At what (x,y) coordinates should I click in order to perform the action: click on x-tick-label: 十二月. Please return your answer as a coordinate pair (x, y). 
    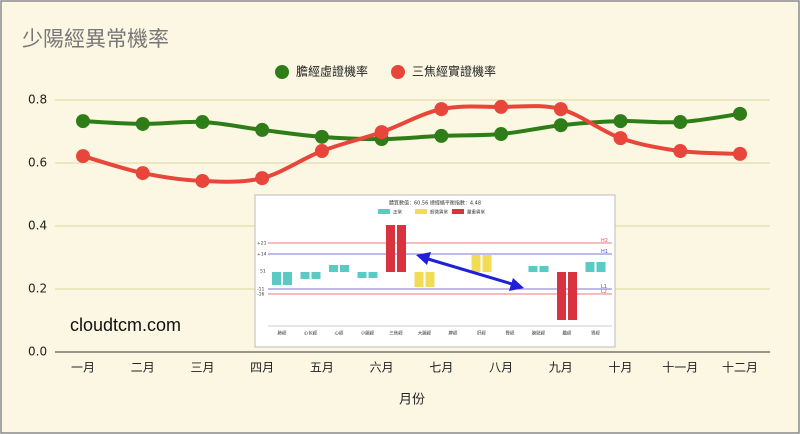
    Looking at the image, I should click on (740, 368).